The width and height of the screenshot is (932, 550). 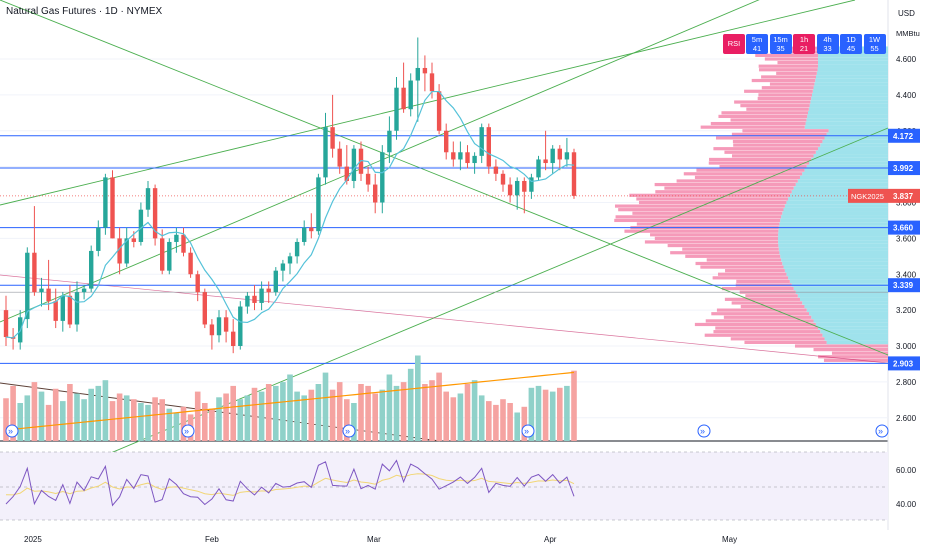 I want to click on level-tag-label: 3.992, so click(x=903, y=168).